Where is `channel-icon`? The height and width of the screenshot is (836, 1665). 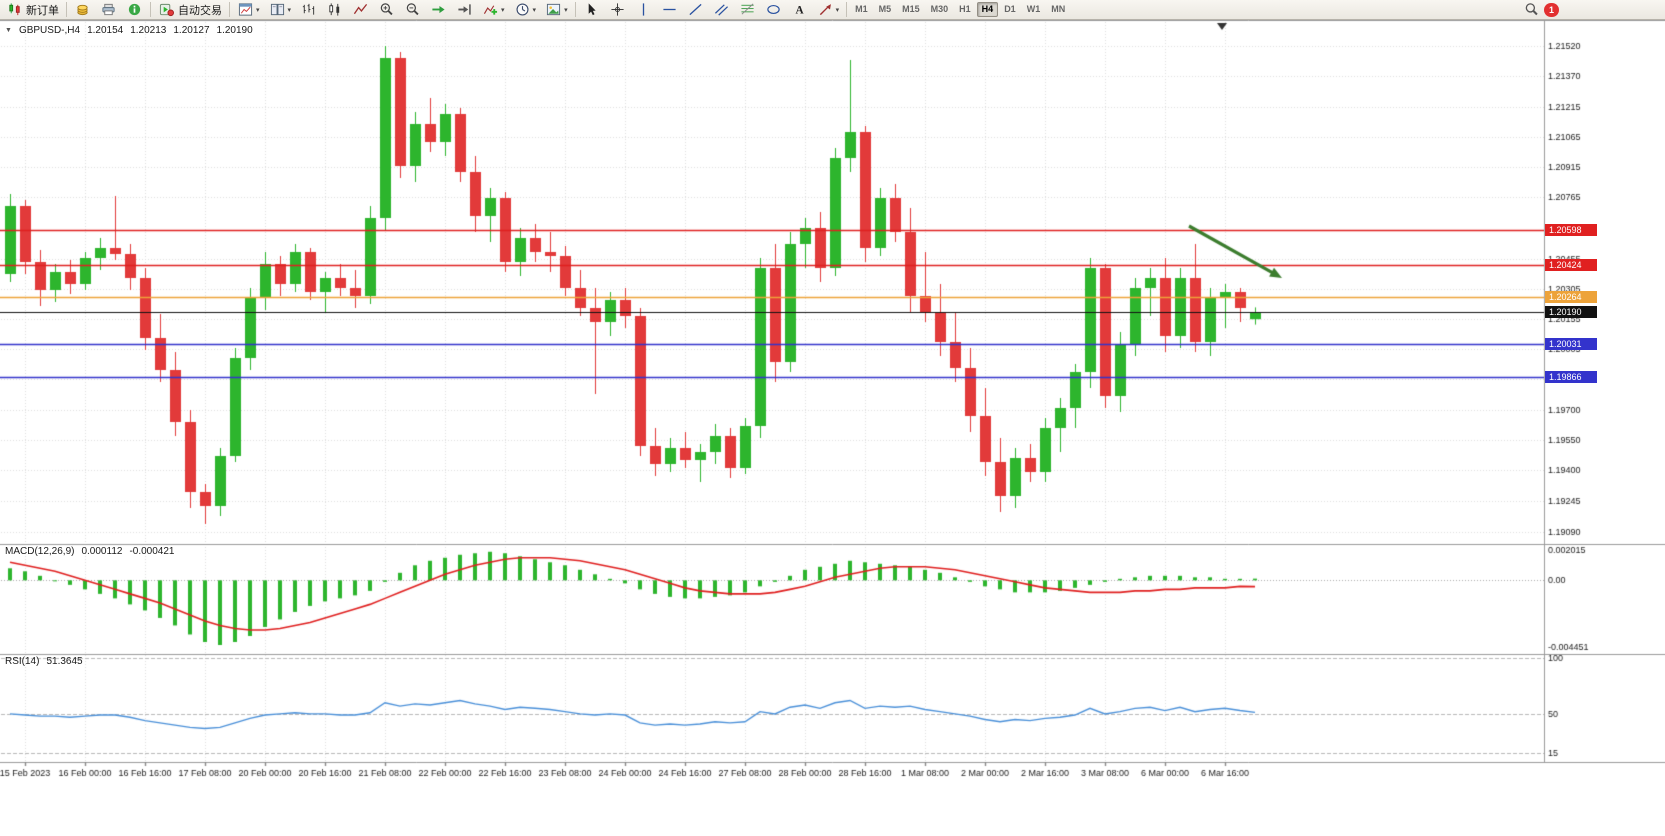
channel-icon is located at coordinates (721, 9).